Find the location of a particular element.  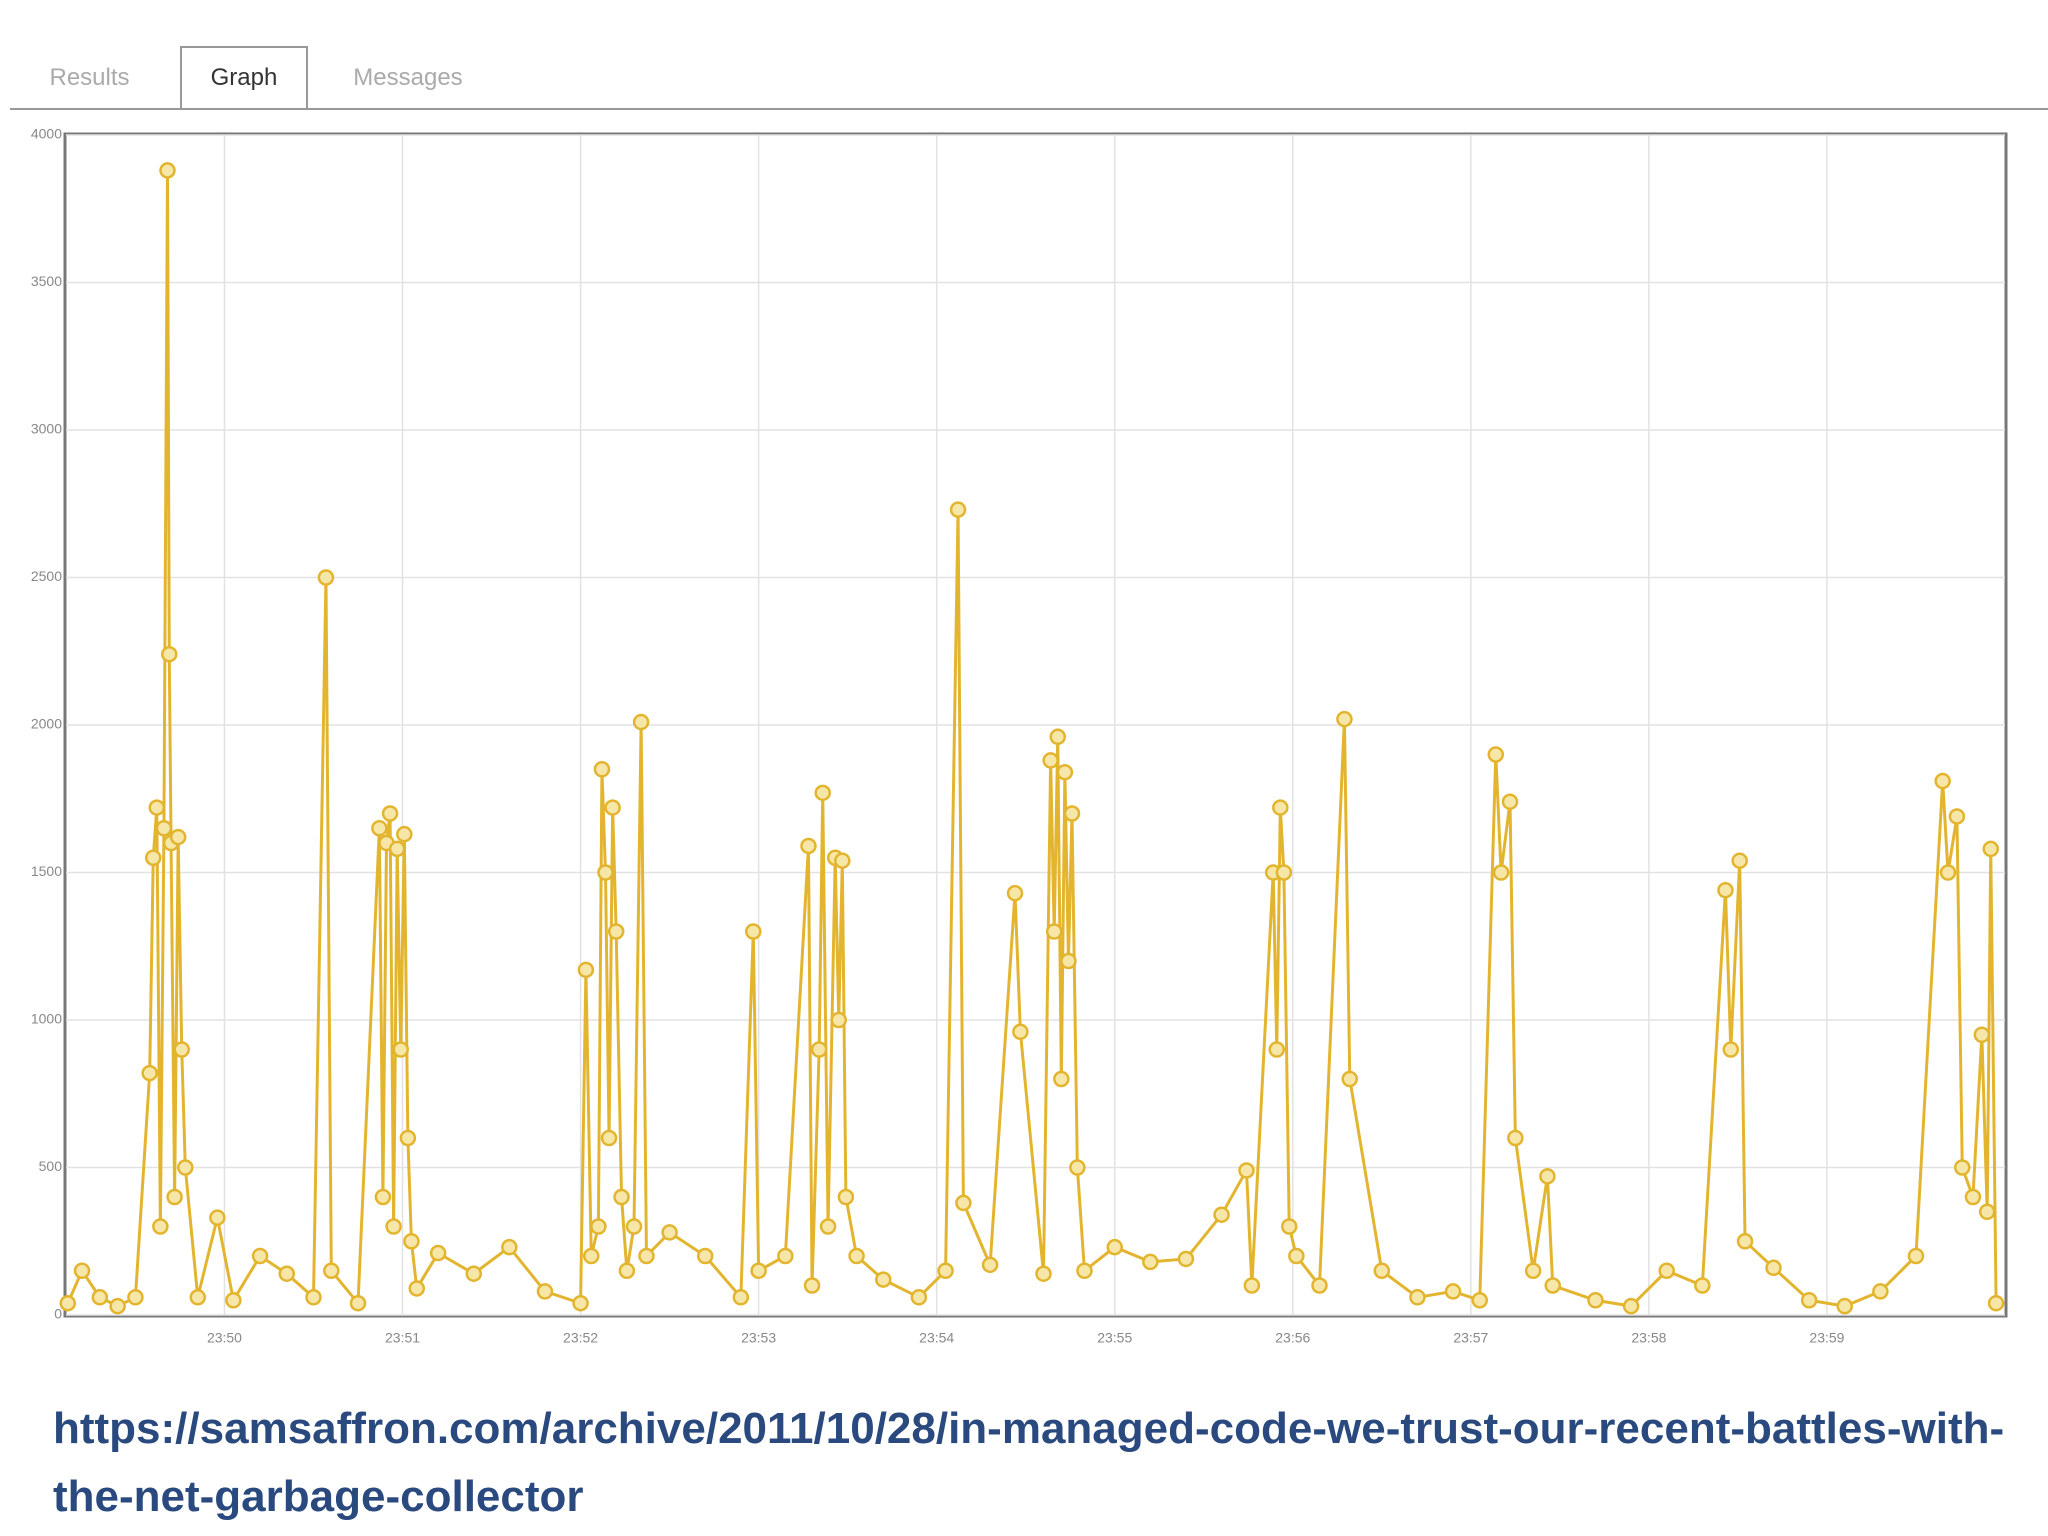

x-tick-label: 23:55 is located at coordinates (1114, 1338).